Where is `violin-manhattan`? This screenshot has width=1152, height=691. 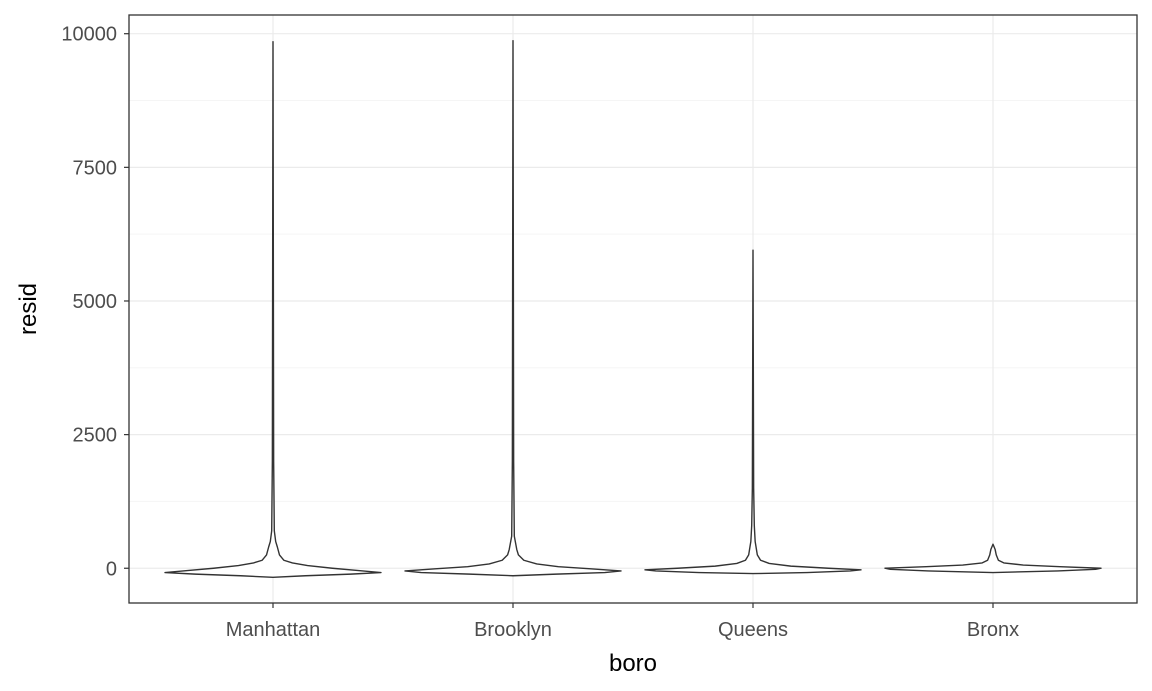
violin-manhattan is located at coordinates (273, 310).